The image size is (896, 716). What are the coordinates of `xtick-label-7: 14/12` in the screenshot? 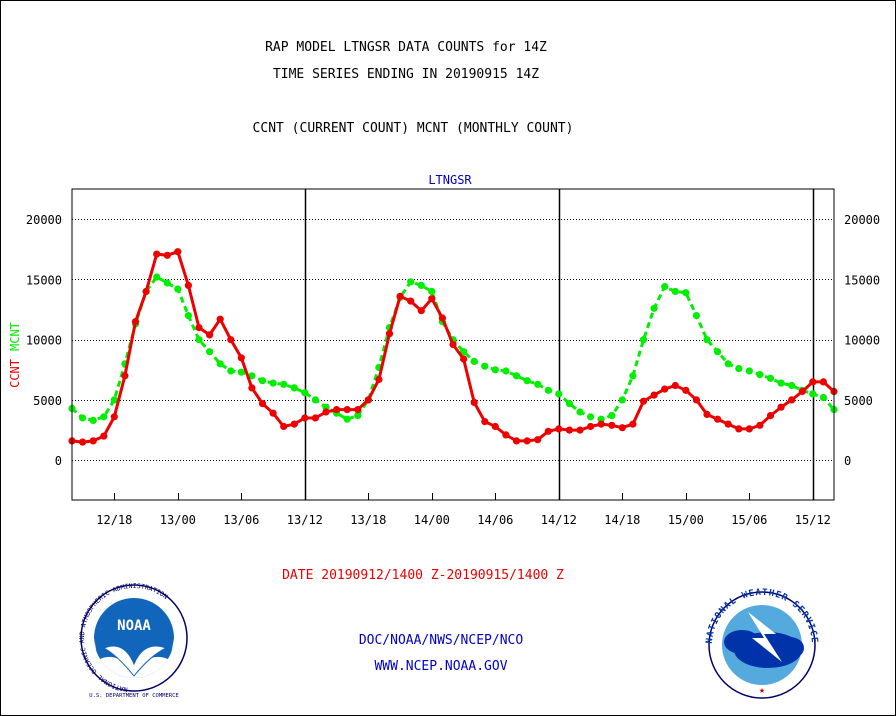 It's located at (559, 520).